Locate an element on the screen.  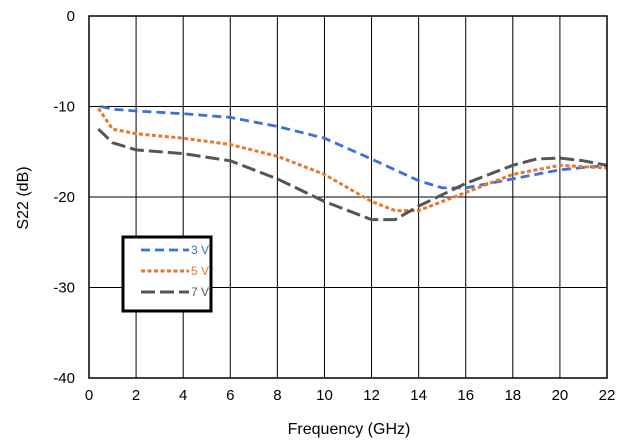
legend-box is located at coordinates (167, 274).